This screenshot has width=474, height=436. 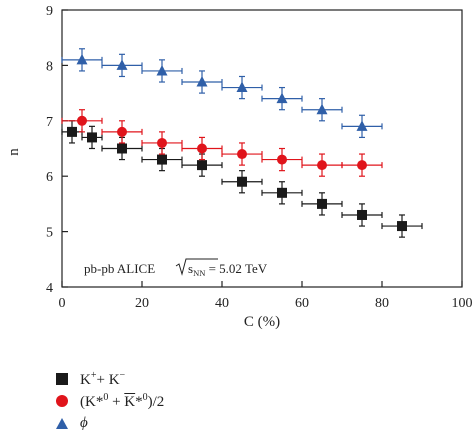 I want to click on y-tick-labels: 4 5 6 7 8 9, so click(x=49, y=150).